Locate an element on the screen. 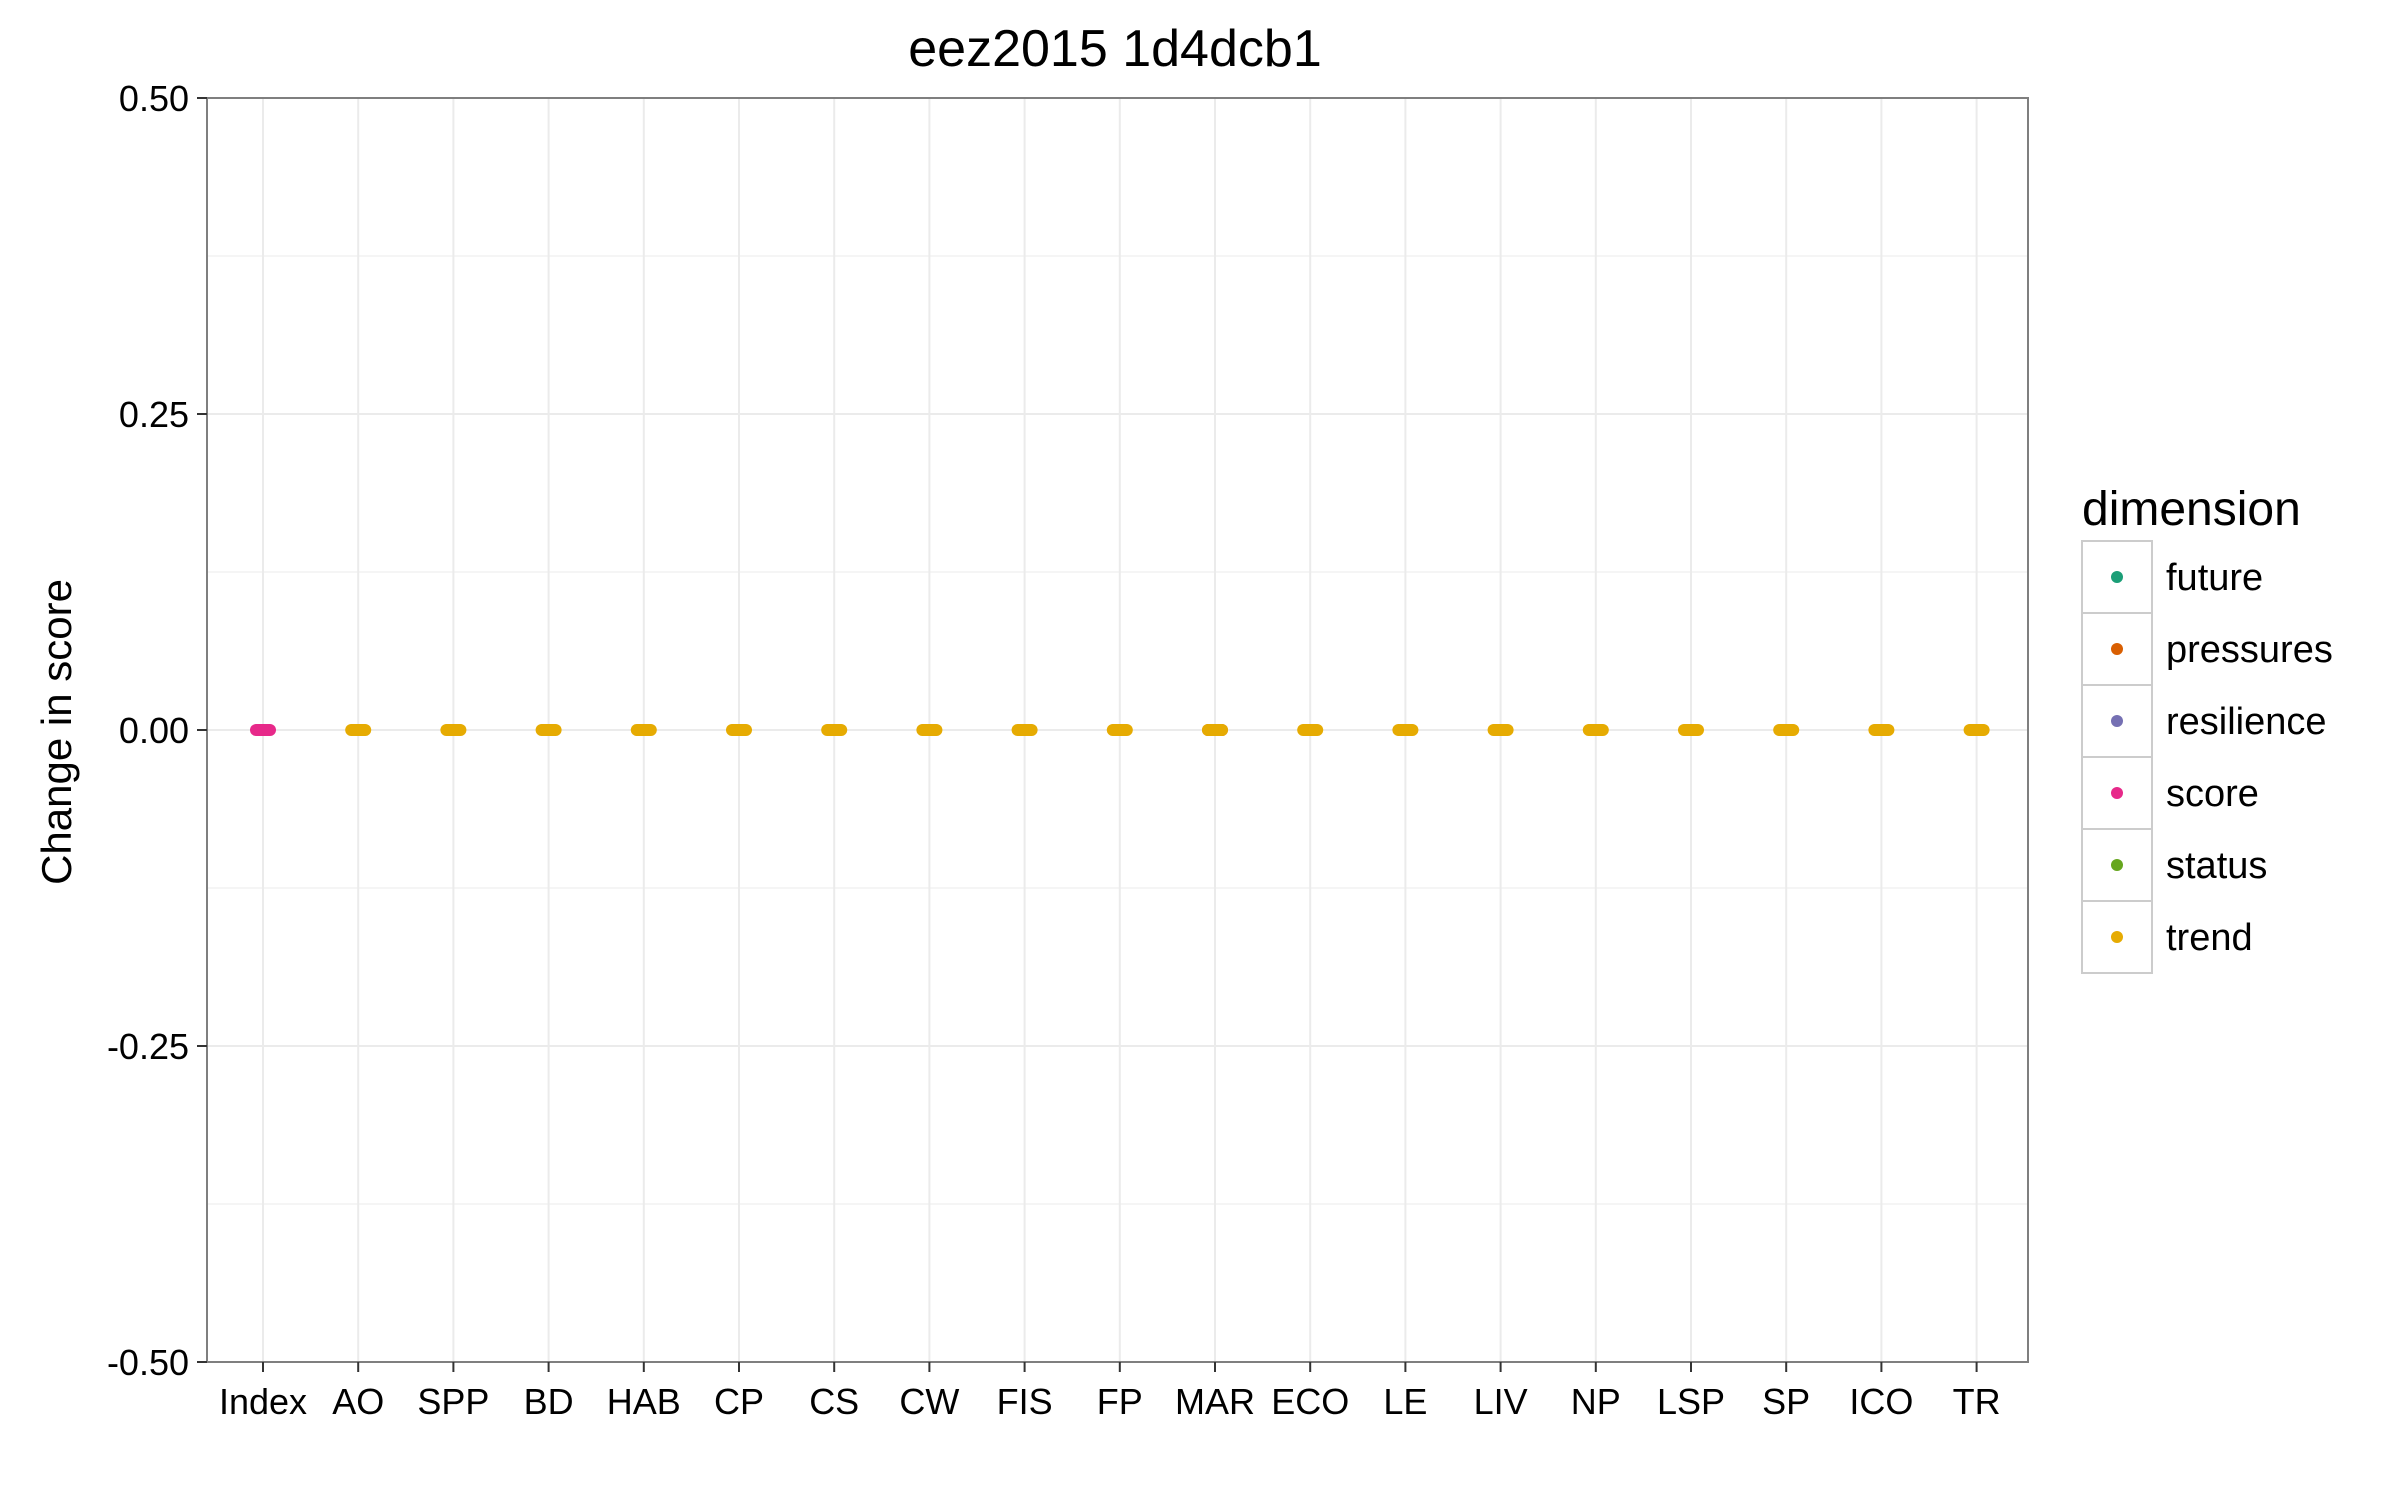 The width and height of the screenshot is (2400, 1505). y-tick-label: 0.25 is located at coordinates (154, 414).